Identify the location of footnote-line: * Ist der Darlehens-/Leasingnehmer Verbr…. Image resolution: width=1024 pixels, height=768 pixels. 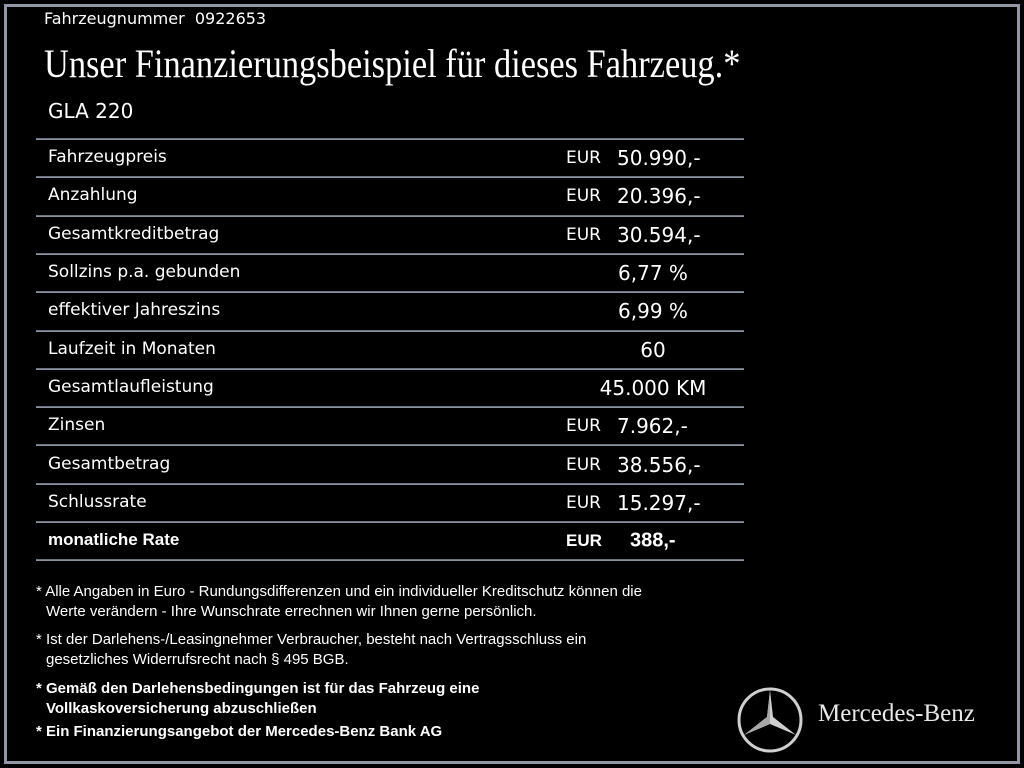
(311, 640).